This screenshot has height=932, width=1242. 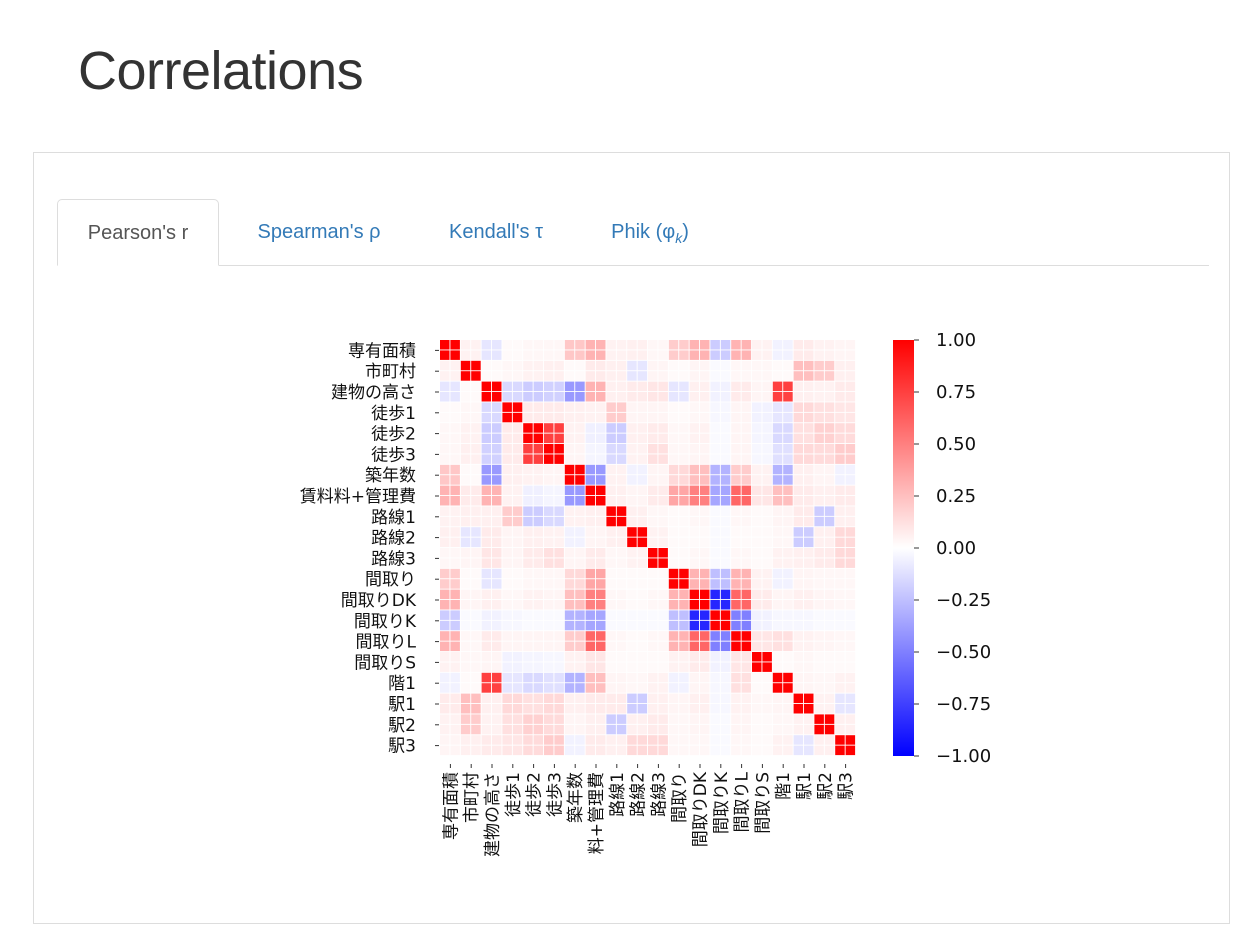 I want to click on tab-phik-label: Phik (φ, so click(x=643, y=232).